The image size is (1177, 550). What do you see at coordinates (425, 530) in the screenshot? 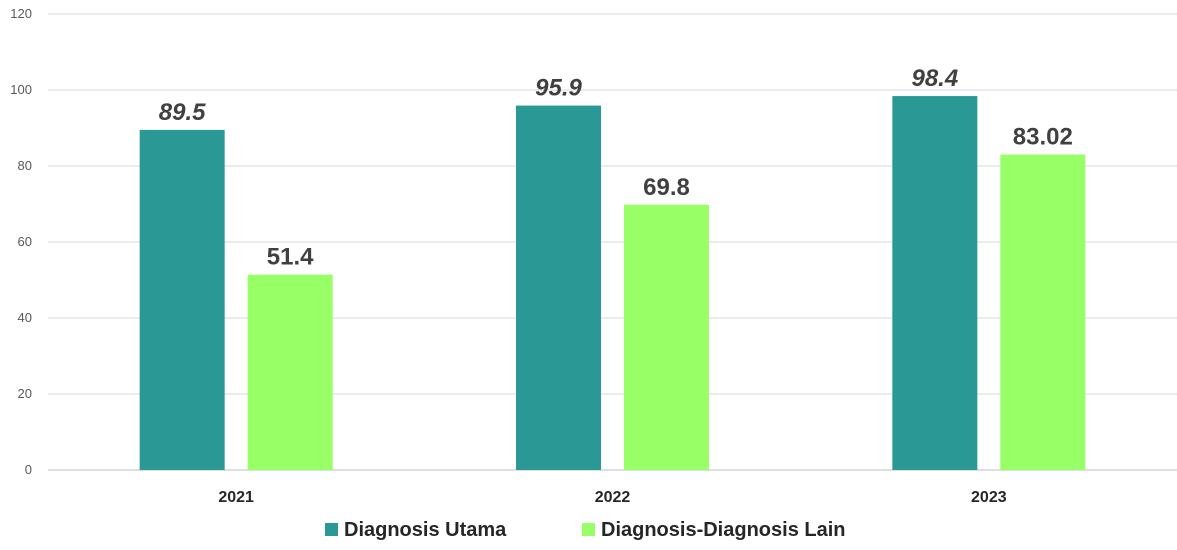
I see `legend-label: Diagnosis Utama` at bounding box center [425, 530].